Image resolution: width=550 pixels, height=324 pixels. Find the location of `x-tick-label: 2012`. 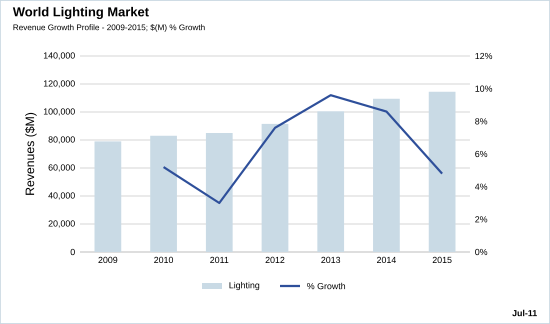

x-tick-label: 2012 is located at coordinates (275, 260).